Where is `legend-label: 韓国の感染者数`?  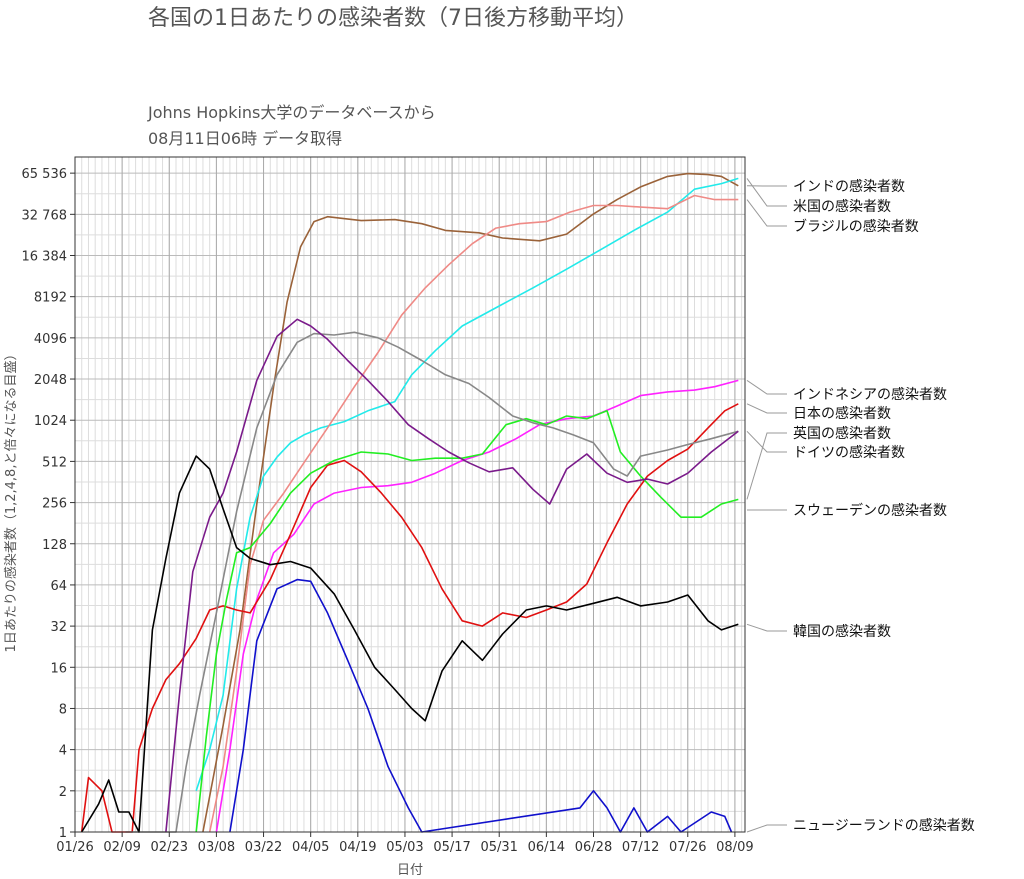 legend-label: 韓国の感染者数 is located at coordinates (842, 631).